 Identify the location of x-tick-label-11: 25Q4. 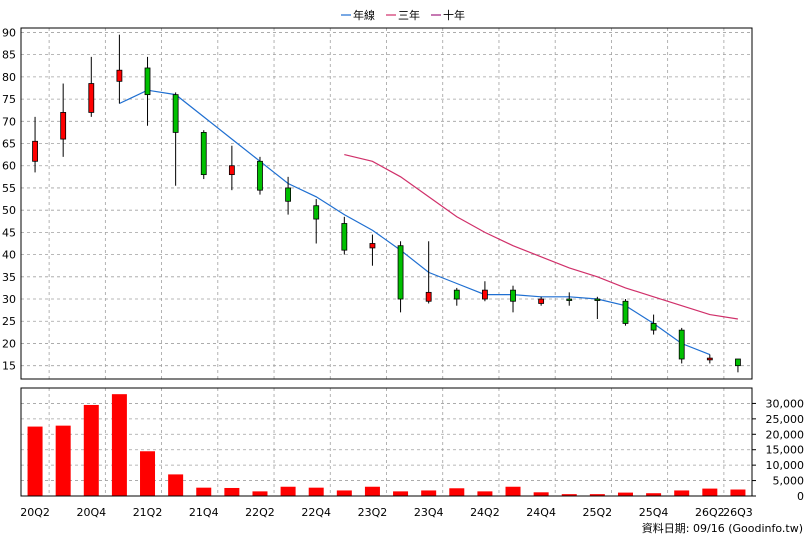
(654, 512).